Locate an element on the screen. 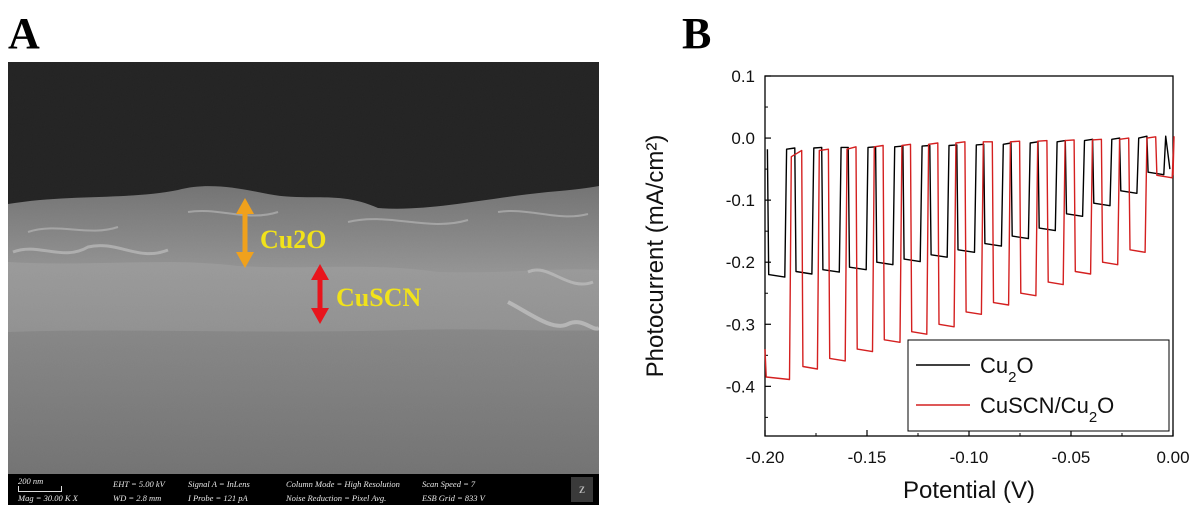 Image resolution: width=1192 pixels, height=505 pixels. cuscn-arrow is located at coordinates (320, 294).